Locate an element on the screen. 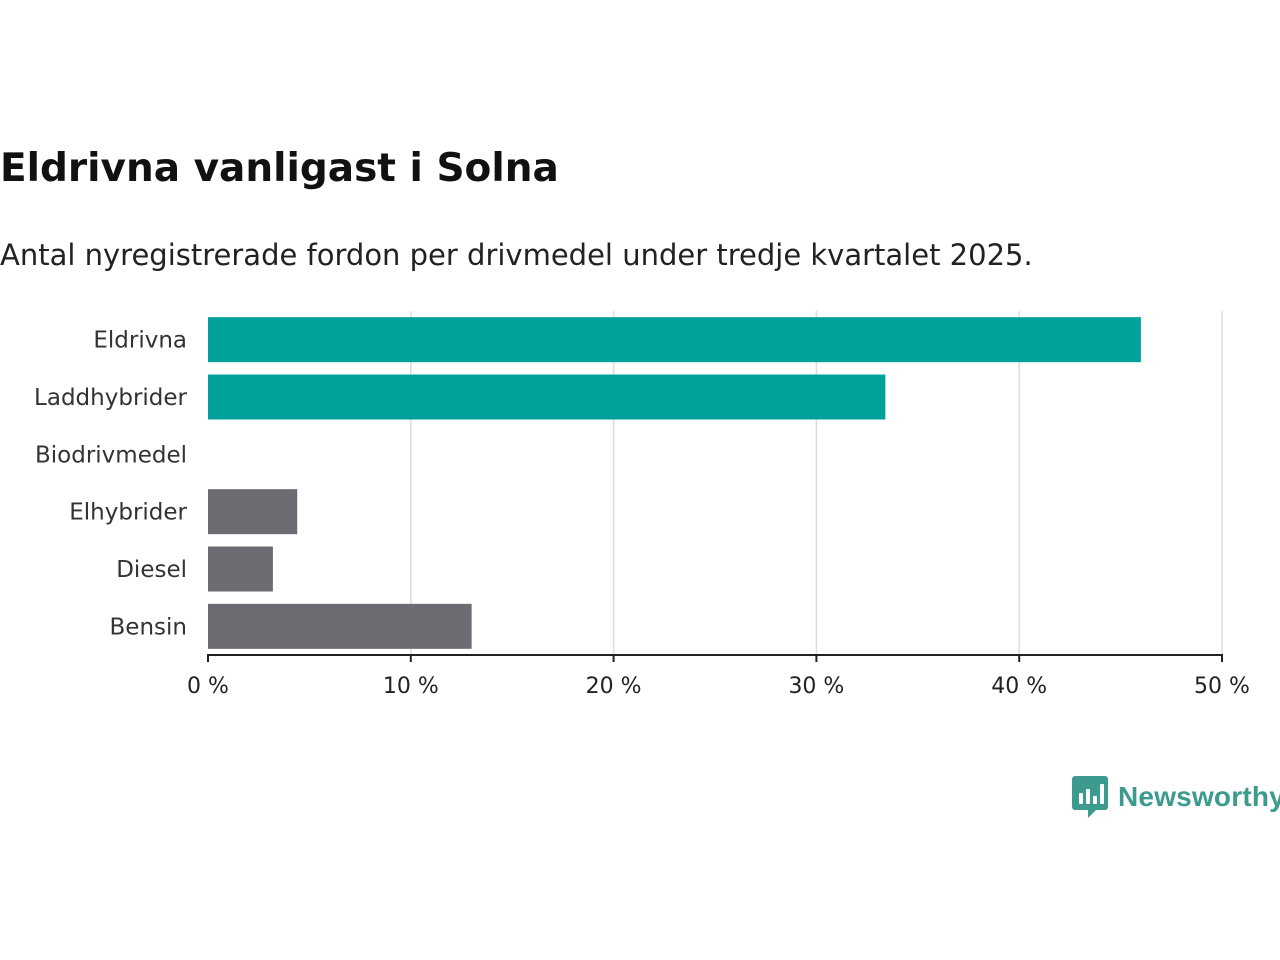 This screenshot has width=1280, height=960. bar-laddhybrider is located at coordinates (547, 397).